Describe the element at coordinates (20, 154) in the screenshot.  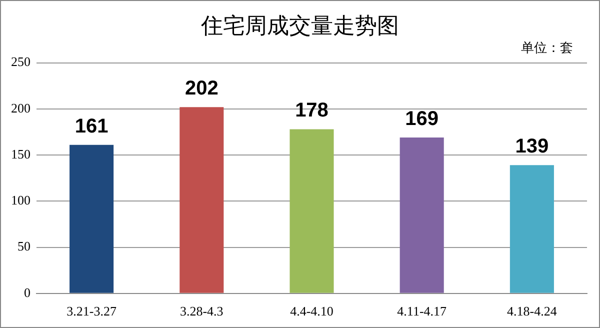
I see `y-tick-label: 150` at that location.